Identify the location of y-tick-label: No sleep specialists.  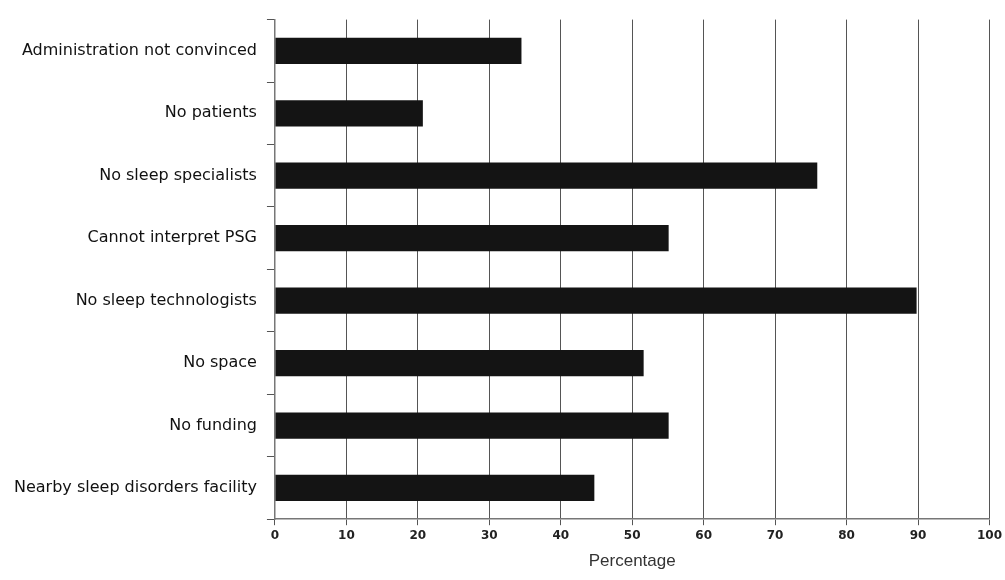
(178, 174).